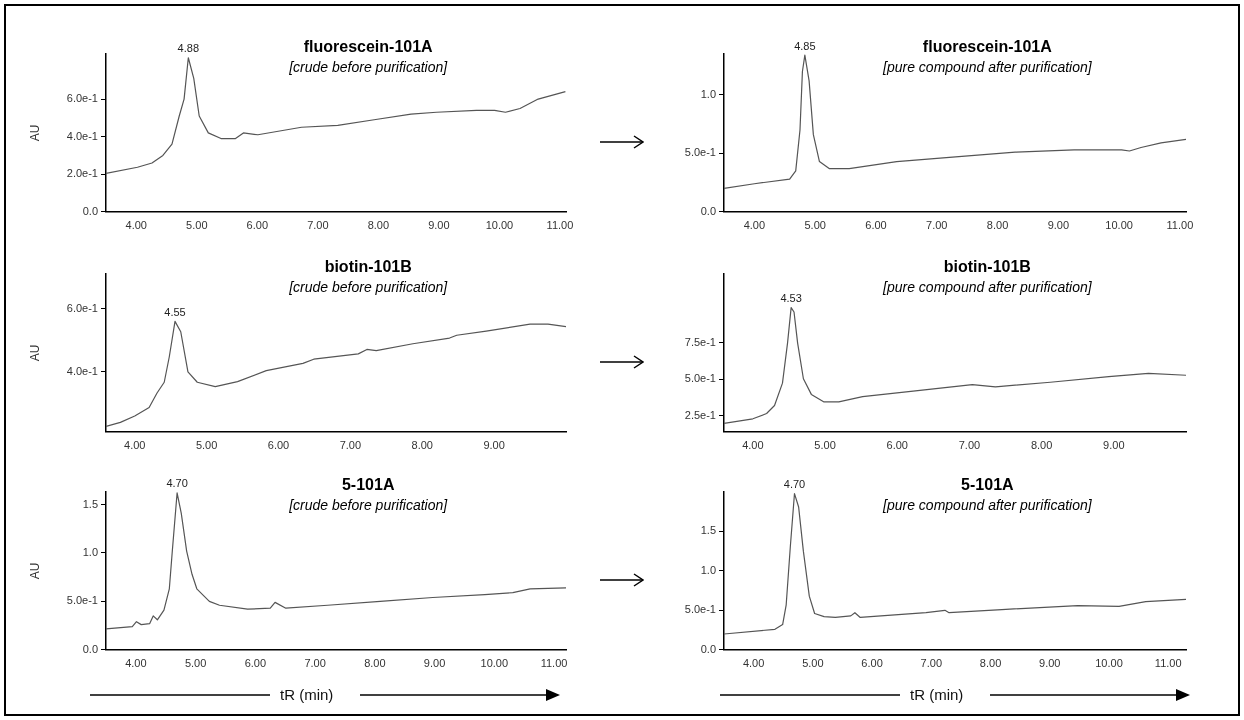 This screenshot has height=720, width=1244. Describe the element at coordinates (82, 173) in the screenshot. I see `y-tick-label: 2.0e-1` at that location.